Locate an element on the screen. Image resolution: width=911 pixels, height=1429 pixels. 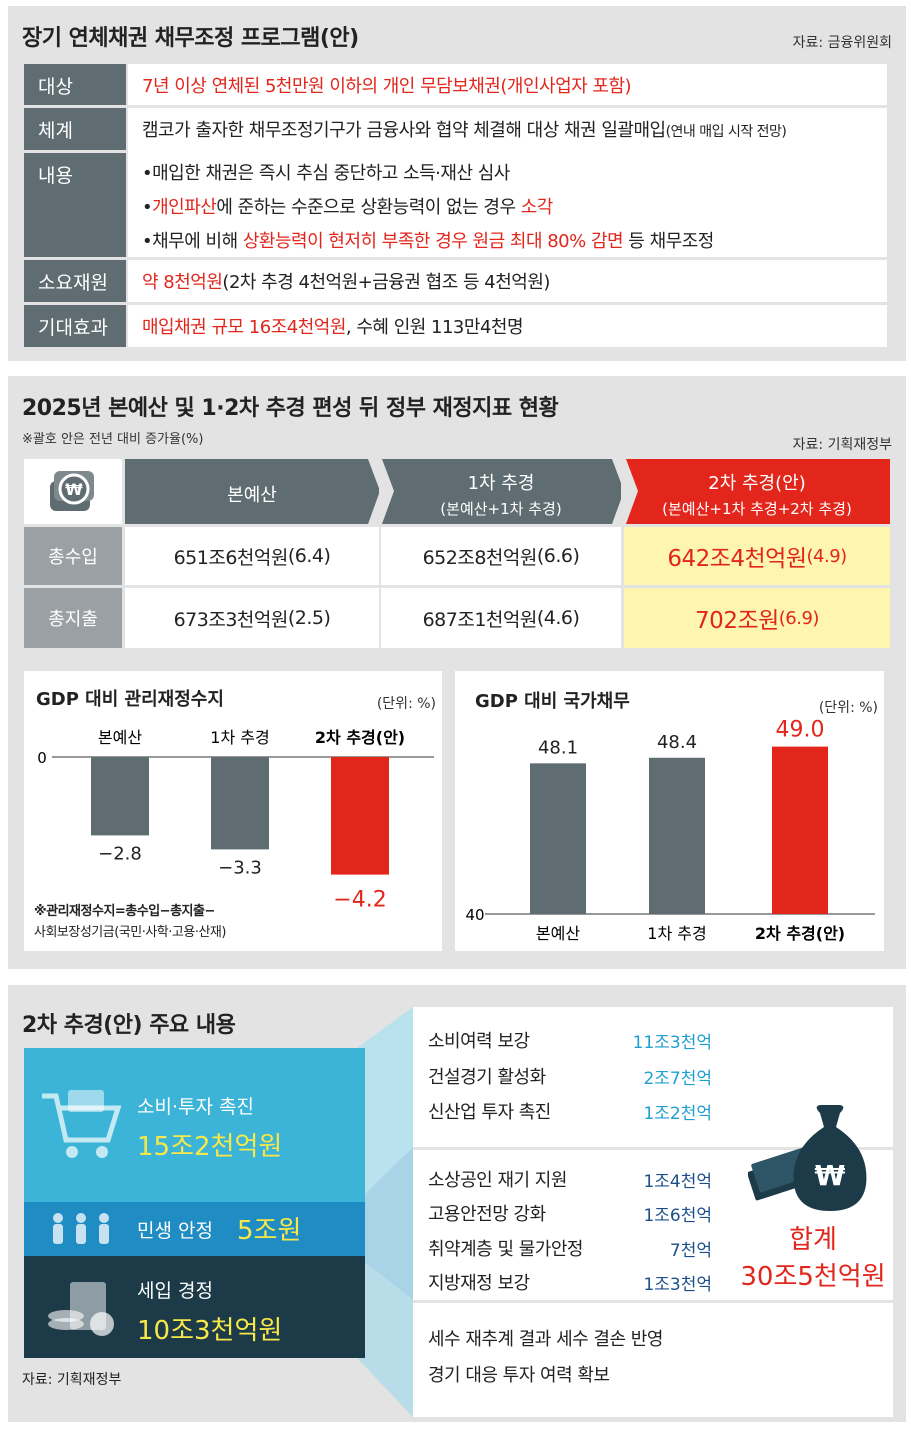
block-revenue-correction: 세입 경정 10조3천억원 is located at coordinates (194, 1307).